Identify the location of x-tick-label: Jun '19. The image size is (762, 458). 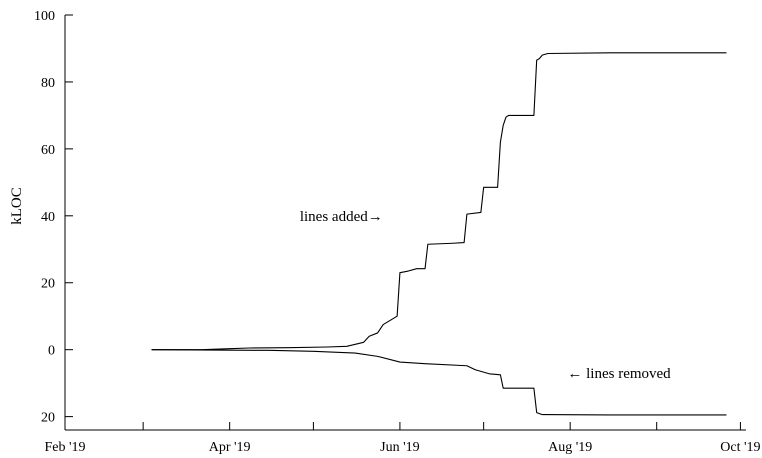
(399, 447).